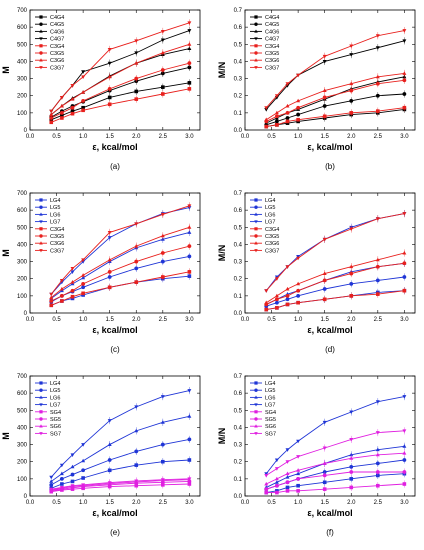  Describe the element at coordinates (136, 91) in the screenshot. I see `data-point-C4G4` at that location.